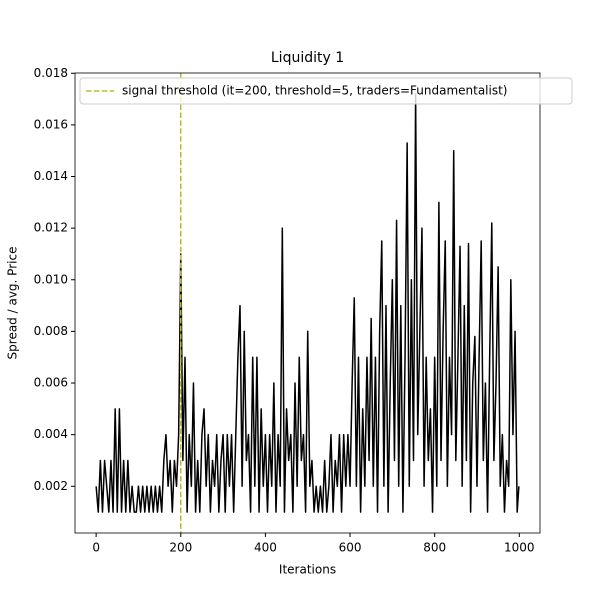  I want to click on x-tick-label: 0, so click(96, 548).